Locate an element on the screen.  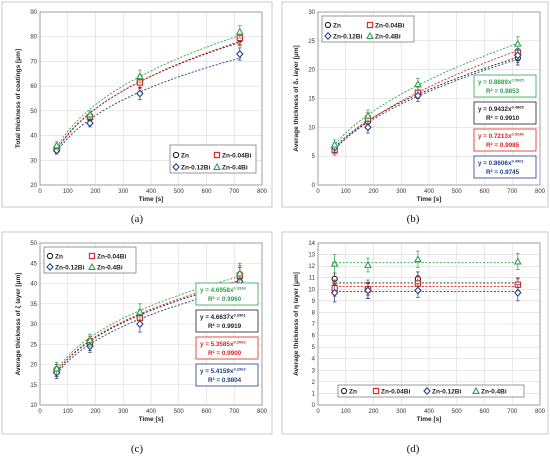
series-zn-04bi is located at coordinates (426, 93).